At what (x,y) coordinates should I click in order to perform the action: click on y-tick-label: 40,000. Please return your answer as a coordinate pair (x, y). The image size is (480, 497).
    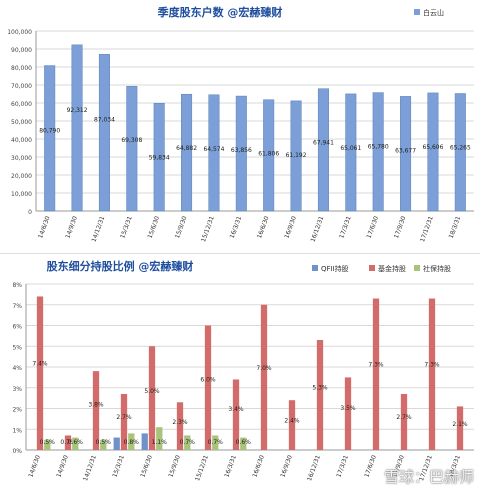
    Looking at the image, I should click on (21, 140).